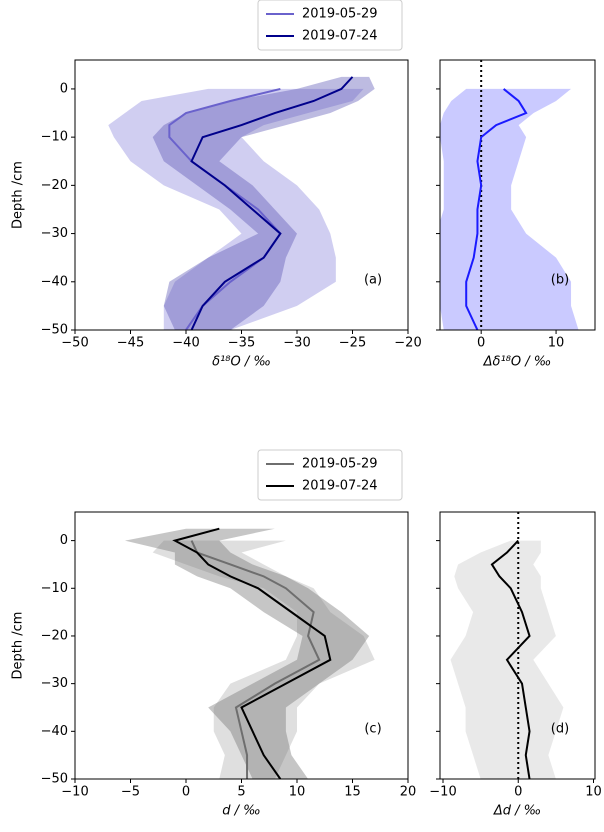 The width and height of the screenshot is (604, 832). I want to click on x-axis-label: Δδ¹⁸O / ‰, so click(517, 362).